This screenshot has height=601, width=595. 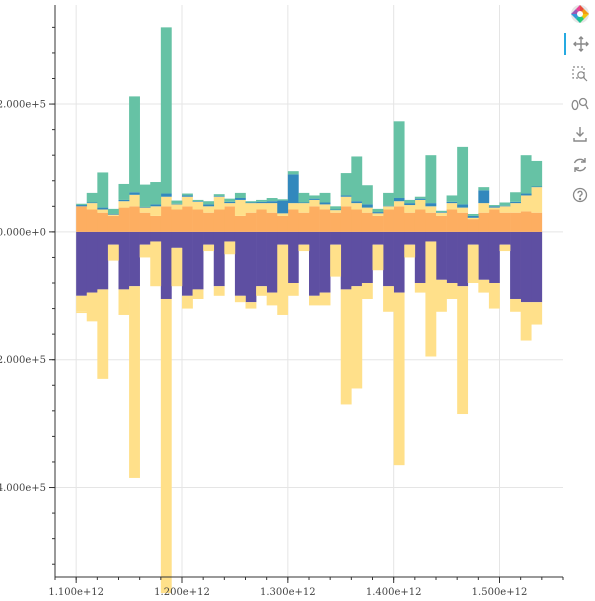 What do you see at coordinates (76, 592) in the screenshot?
I see `x-tick-label-0: 1.100e+12` at bounding box center [76, 592].